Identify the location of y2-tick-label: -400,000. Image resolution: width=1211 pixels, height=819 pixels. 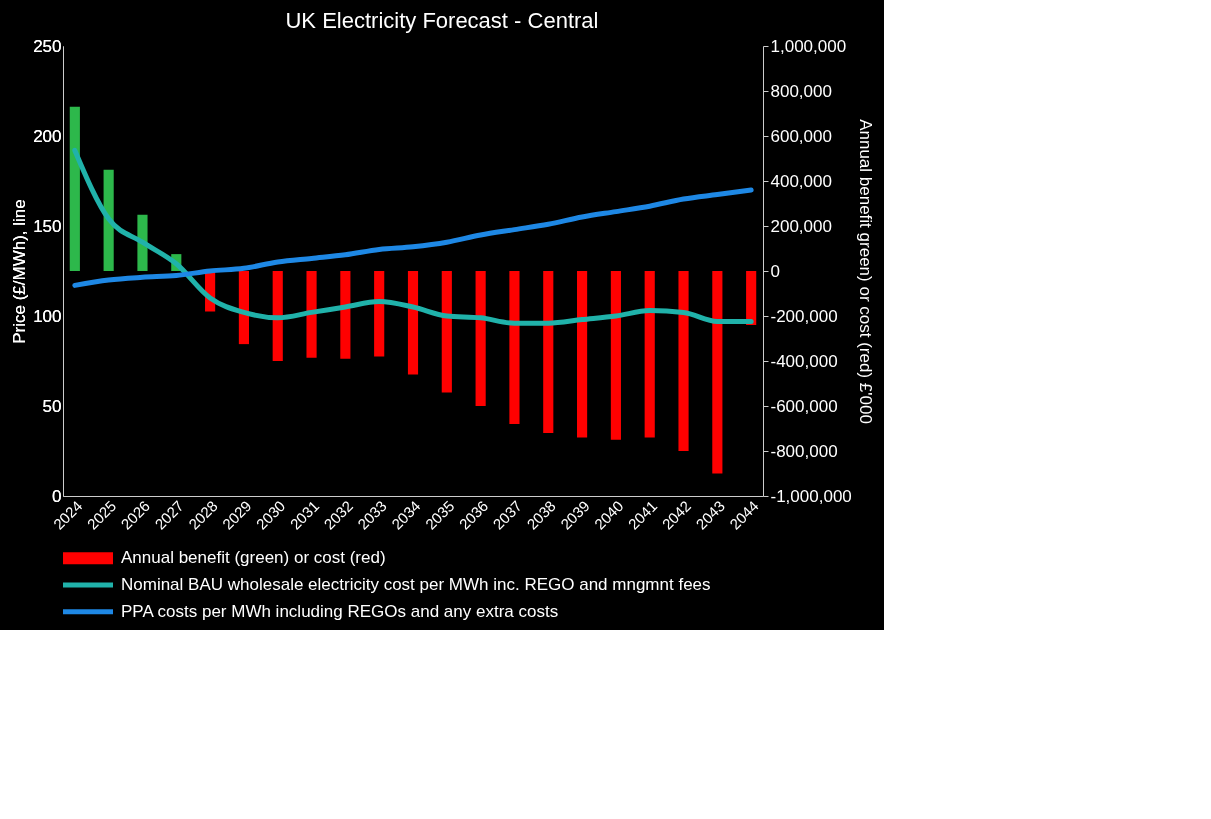
(804, 361).